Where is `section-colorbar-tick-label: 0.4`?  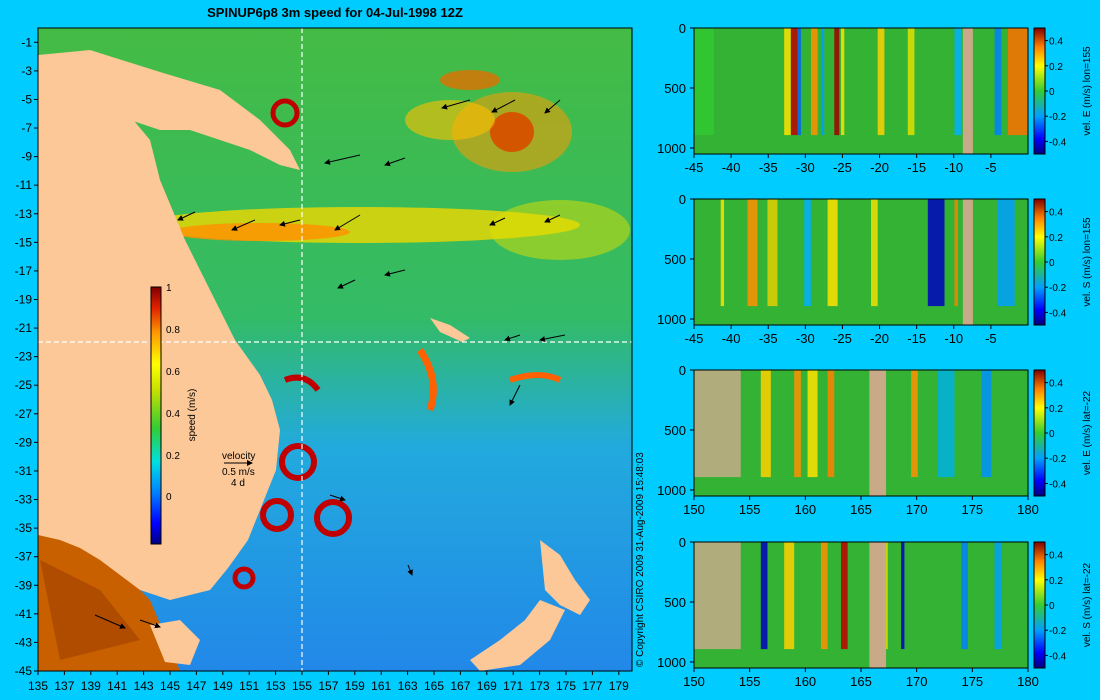 section-colorbar-tick-label: 0.4 is located at coordinates (1056, 556).